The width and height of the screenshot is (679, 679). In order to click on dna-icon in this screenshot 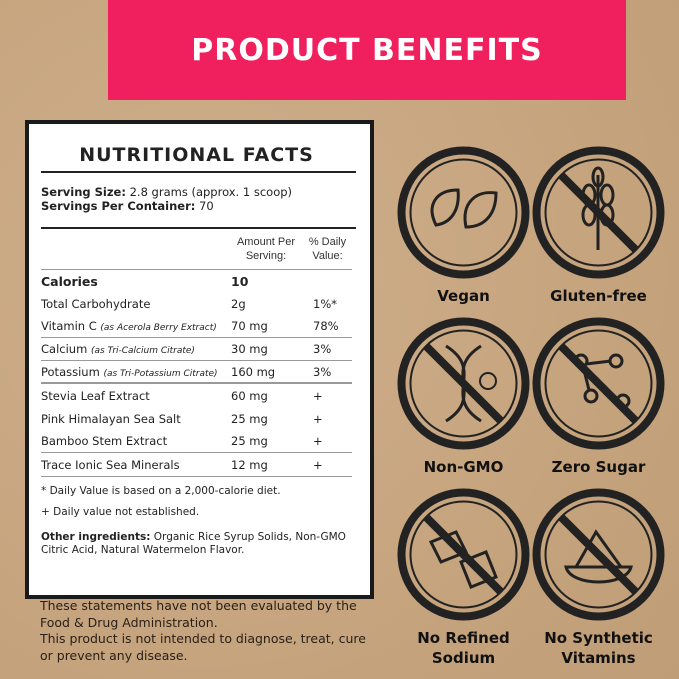, I will do `click(463, 383)`.